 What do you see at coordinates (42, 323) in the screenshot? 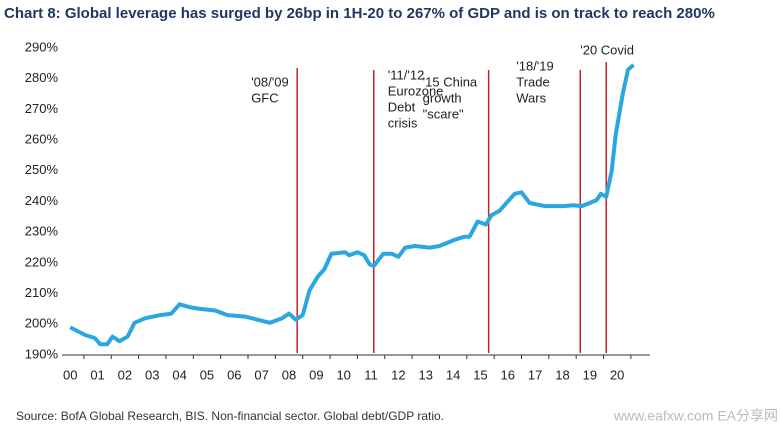
I see `y-tick-label: 200%` at bounding box center [42, 323].